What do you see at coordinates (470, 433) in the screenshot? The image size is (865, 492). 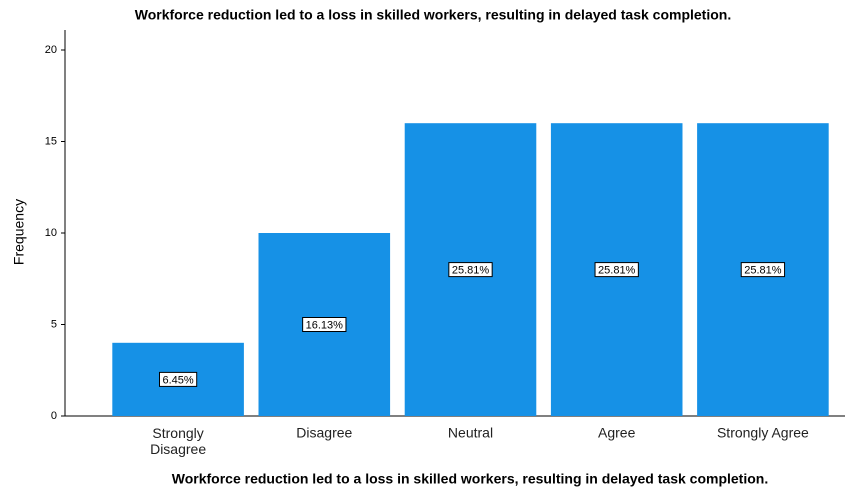 I see `x-tick-label: Neutral` at bounding box center [470, 433].